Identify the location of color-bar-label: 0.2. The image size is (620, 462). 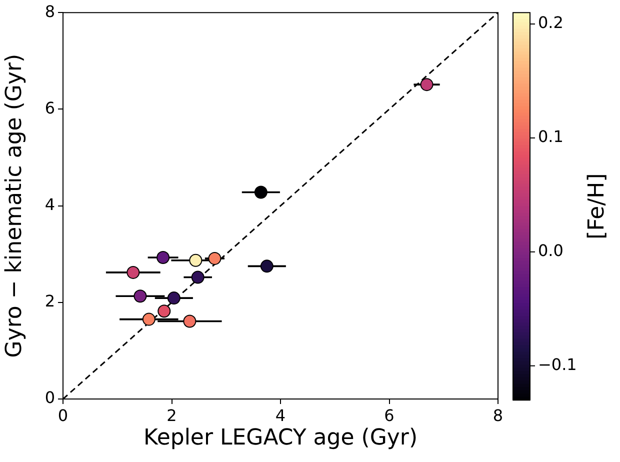
(551, 22).